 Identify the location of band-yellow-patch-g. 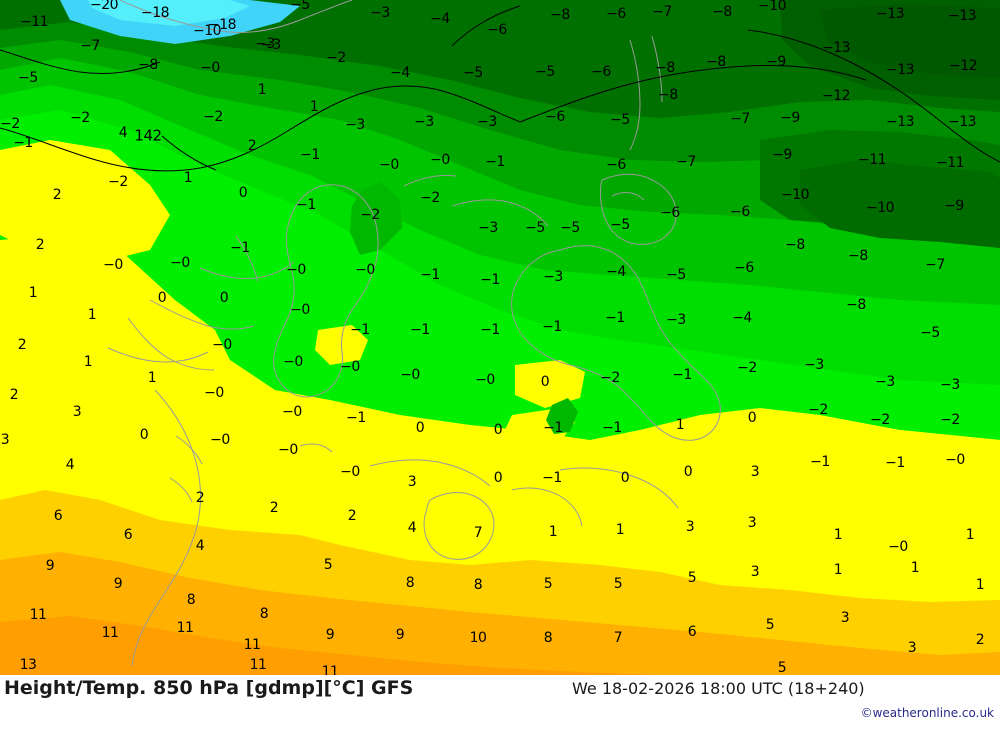
(19, 402).